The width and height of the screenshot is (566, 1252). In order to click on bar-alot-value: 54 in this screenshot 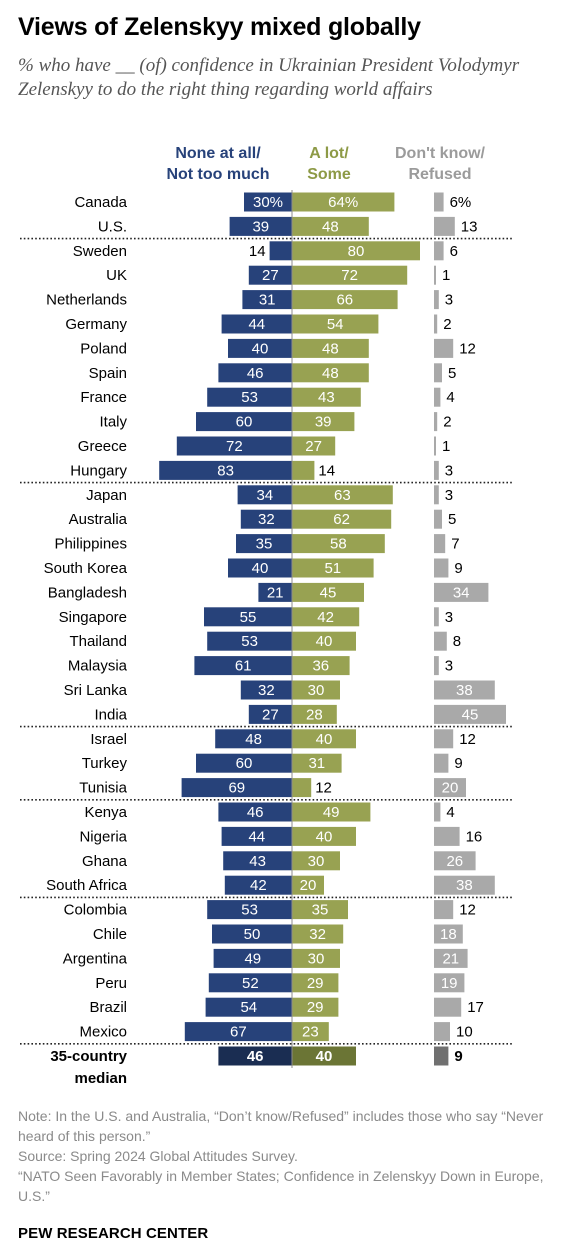, I will do `click(335, 324)`.